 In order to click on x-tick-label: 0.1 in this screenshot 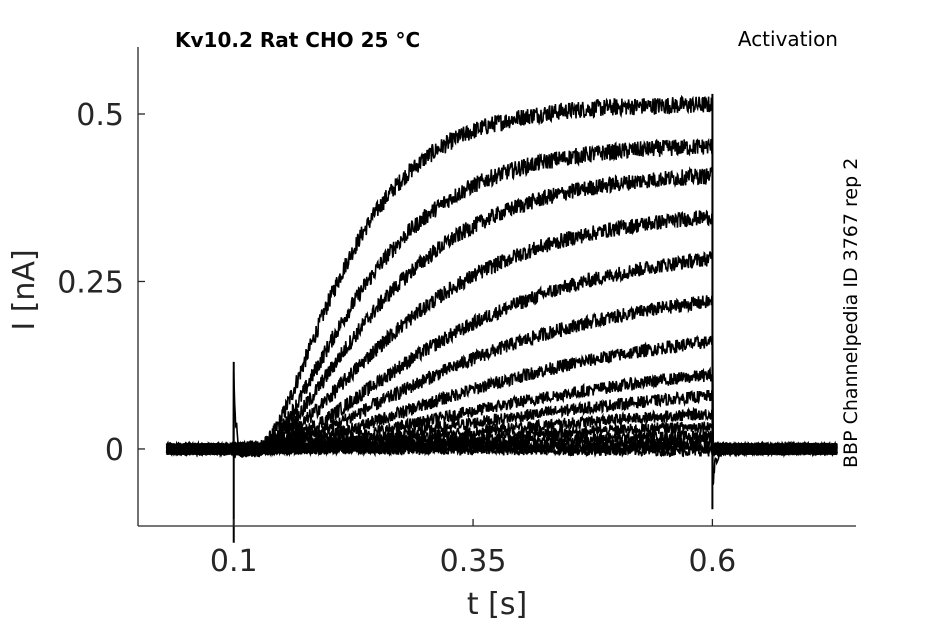, I will do `click(234, 561)`.